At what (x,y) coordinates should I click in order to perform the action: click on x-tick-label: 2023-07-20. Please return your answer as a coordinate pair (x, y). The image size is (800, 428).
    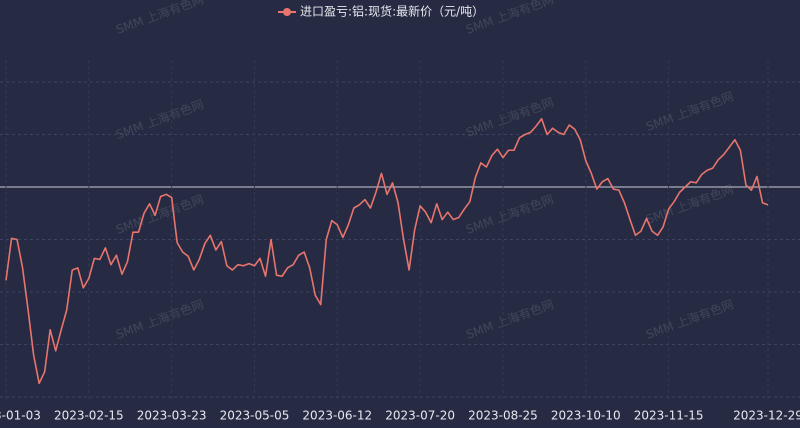
    Looking at the image, I should click on (420, 416).